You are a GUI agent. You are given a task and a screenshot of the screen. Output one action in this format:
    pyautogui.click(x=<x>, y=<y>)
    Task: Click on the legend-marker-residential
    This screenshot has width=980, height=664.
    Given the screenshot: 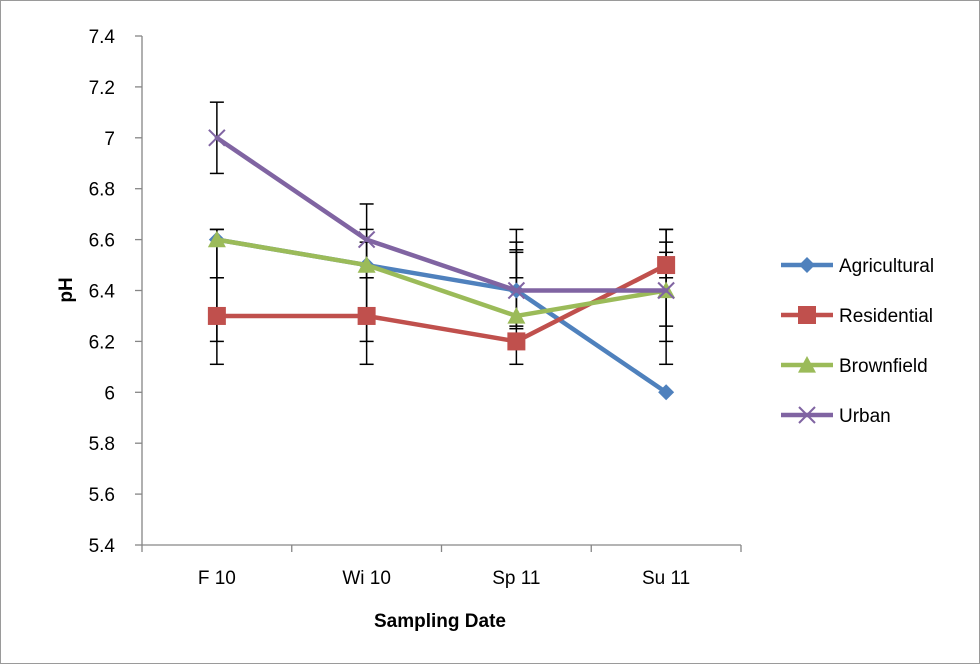 What is the action you would take?
    pyautogui.click(x=807, y=315)
    